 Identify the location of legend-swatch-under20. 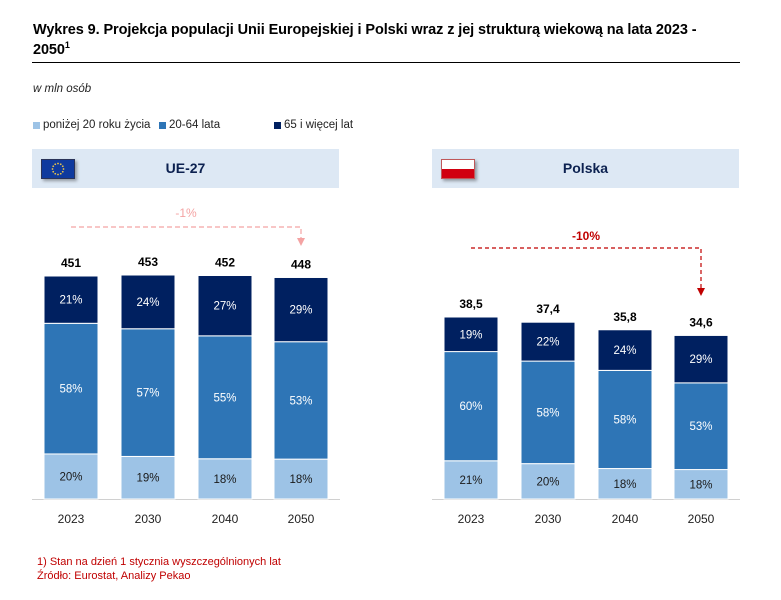
(36, 125).